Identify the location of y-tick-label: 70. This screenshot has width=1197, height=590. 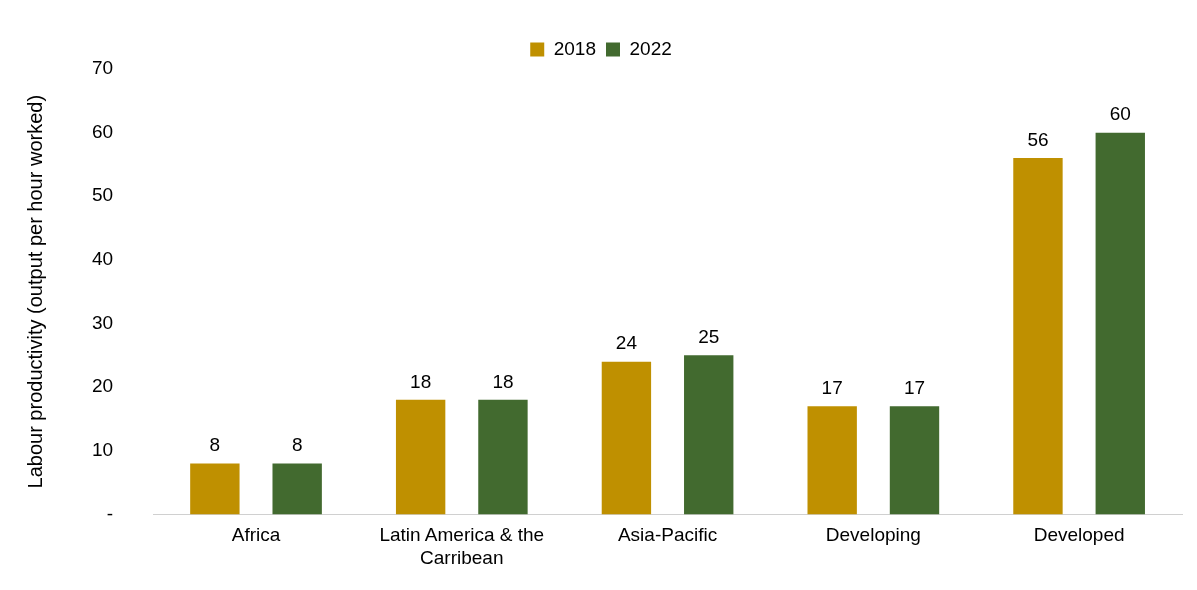
(102, 68).